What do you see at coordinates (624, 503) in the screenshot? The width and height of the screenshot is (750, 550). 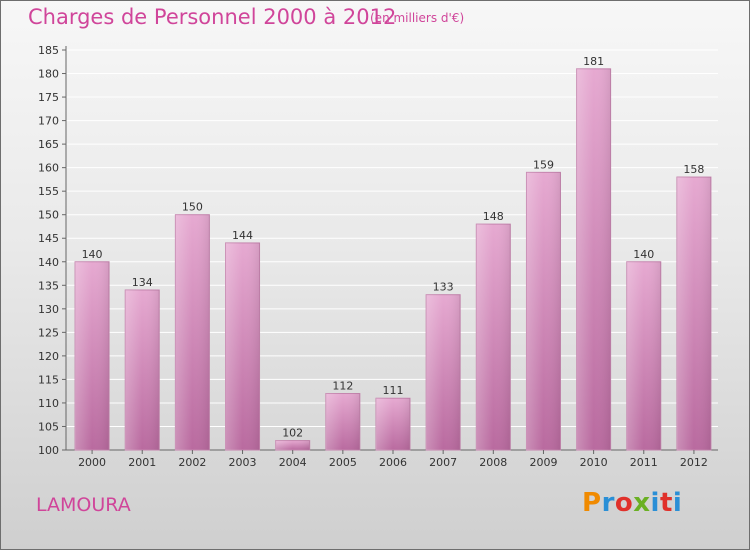 I see `logo-letter: o` at bounding box center [624, 503].